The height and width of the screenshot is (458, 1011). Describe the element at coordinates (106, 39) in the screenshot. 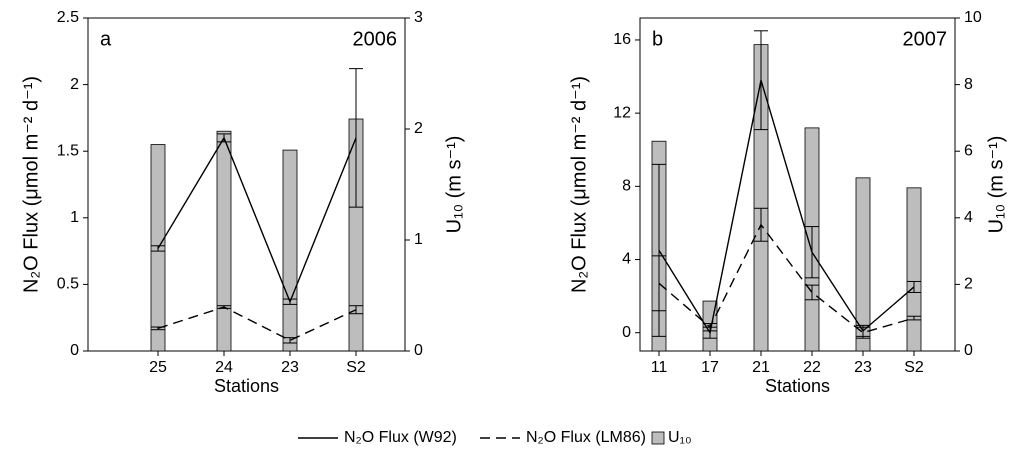

I see `panel-label: a` at that location.